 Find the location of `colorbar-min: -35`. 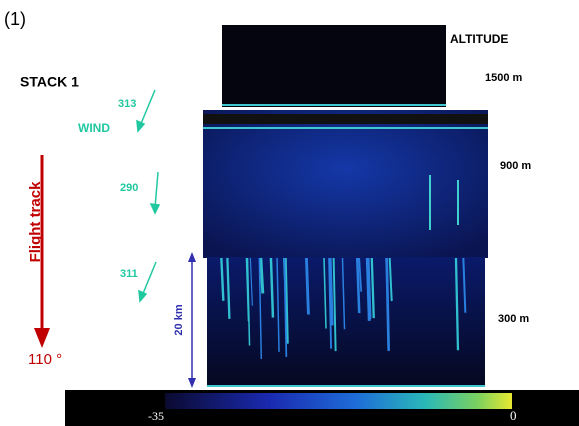

colorbar-min: -35 is located at coordinates (156, 416).